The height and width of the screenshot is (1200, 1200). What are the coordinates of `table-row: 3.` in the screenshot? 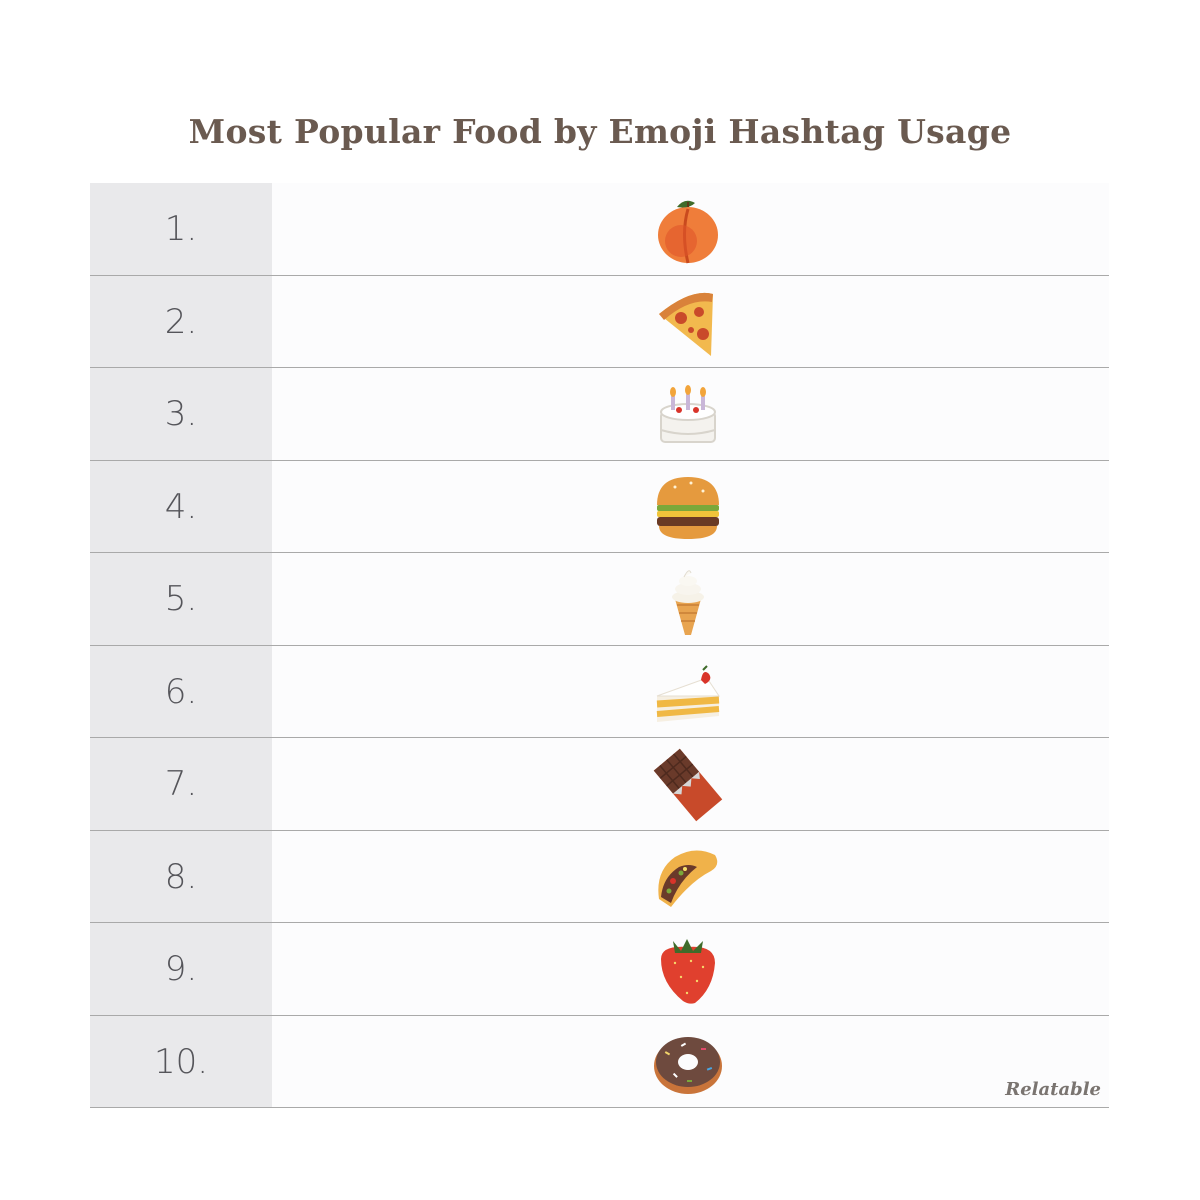 It's located at (599, 414).